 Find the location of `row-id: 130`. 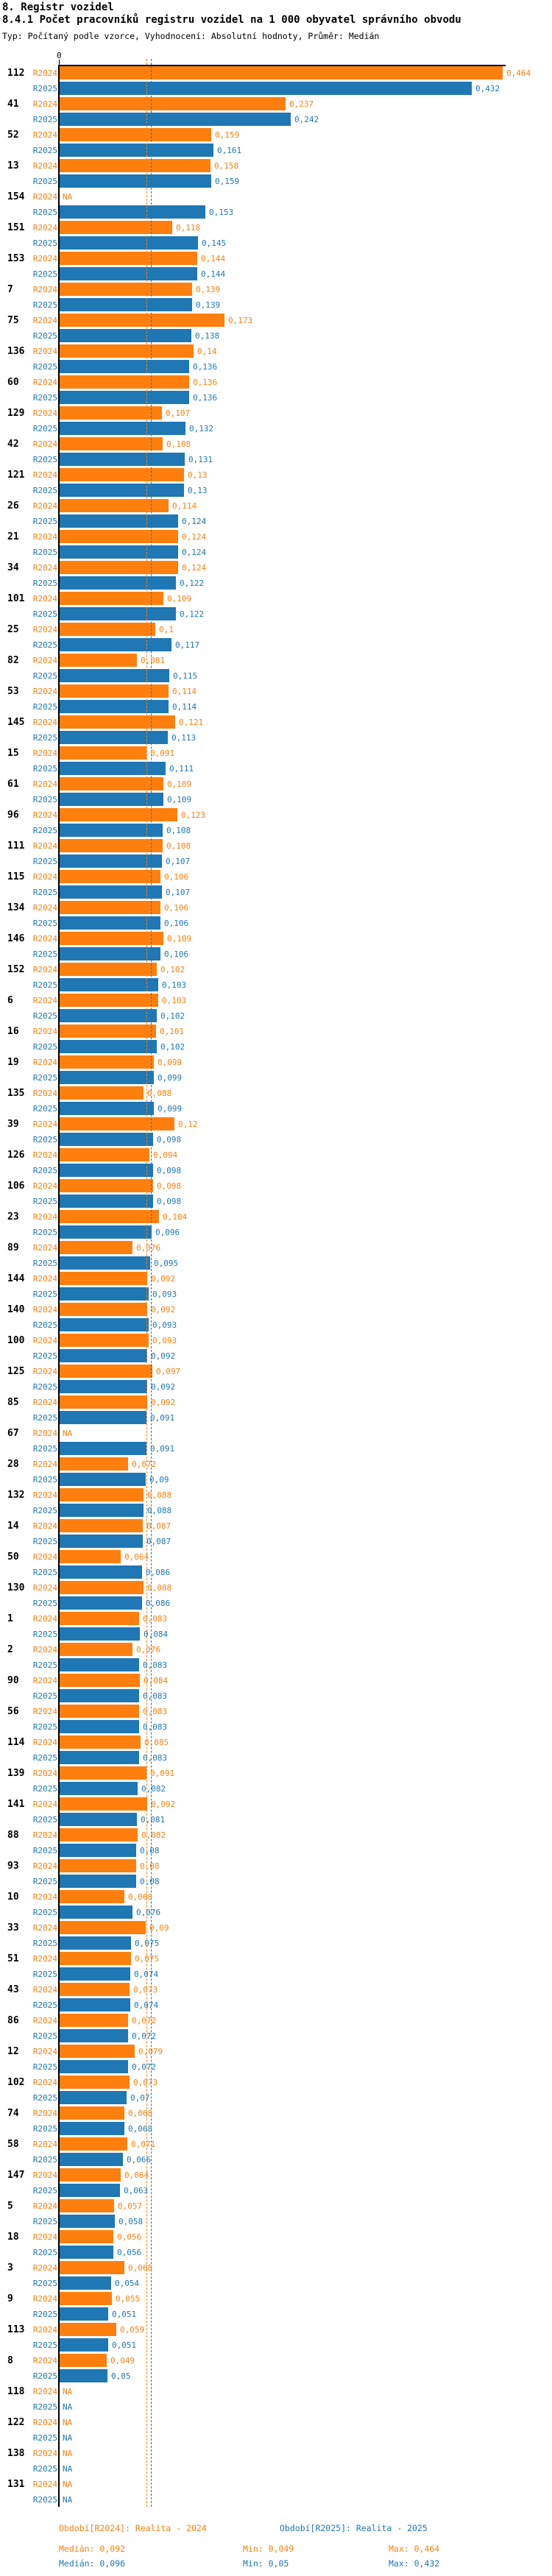

row-id: 130 is located at coordinates (16, 1587).